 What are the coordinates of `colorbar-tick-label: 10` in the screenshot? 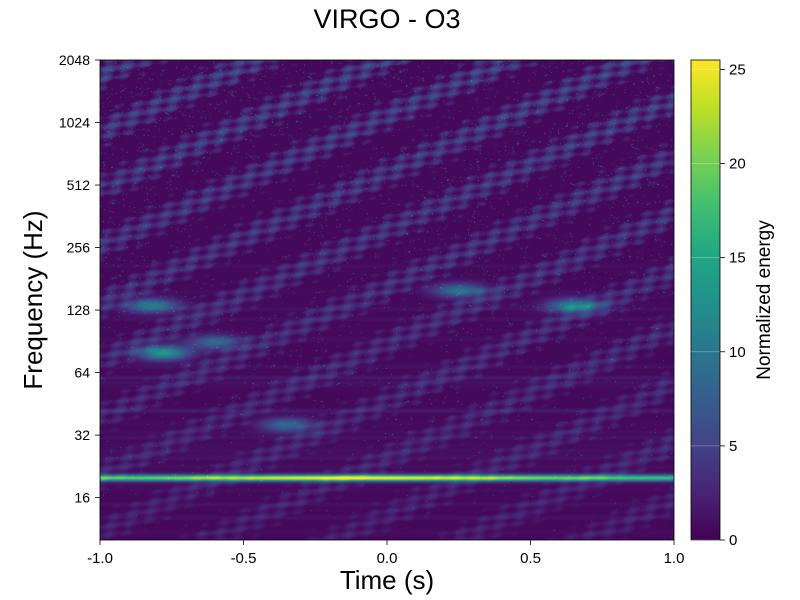 It's located at (737, 352).